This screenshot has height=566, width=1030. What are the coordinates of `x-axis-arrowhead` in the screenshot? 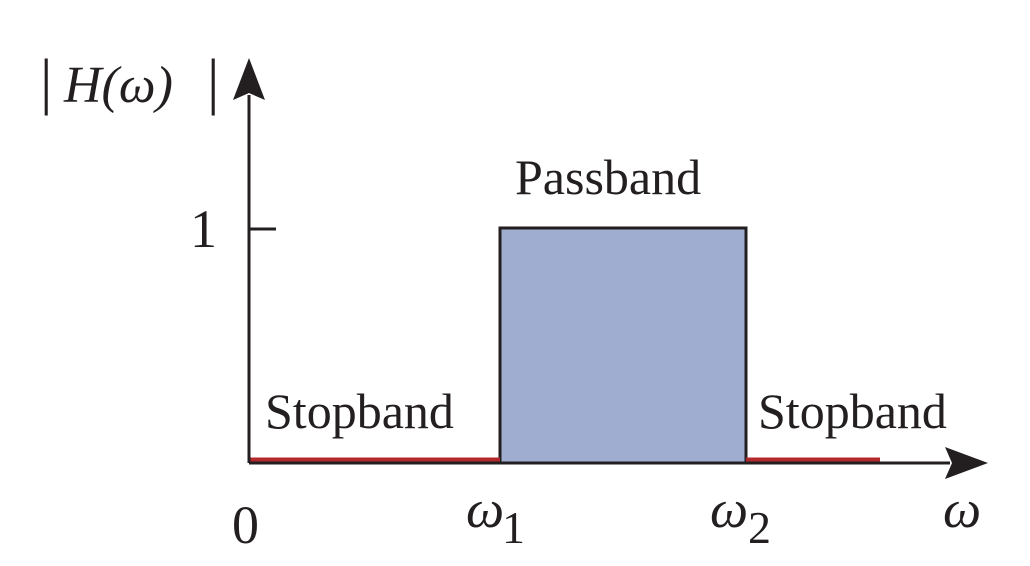 It's located at (966, 463).